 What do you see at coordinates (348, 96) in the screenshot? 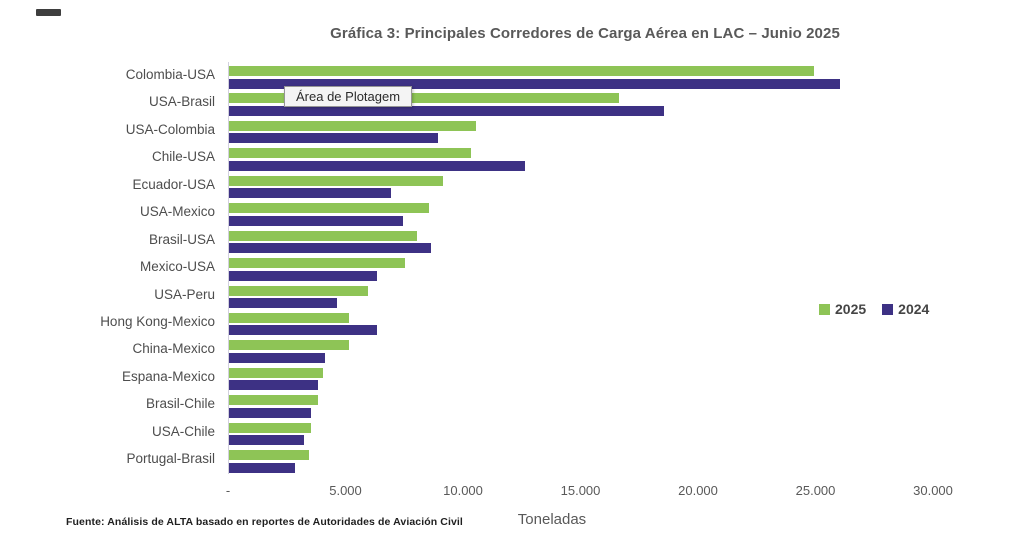
I see `plot-area-tooltip: Área de Plotagem` at bounding box center [348, 96].